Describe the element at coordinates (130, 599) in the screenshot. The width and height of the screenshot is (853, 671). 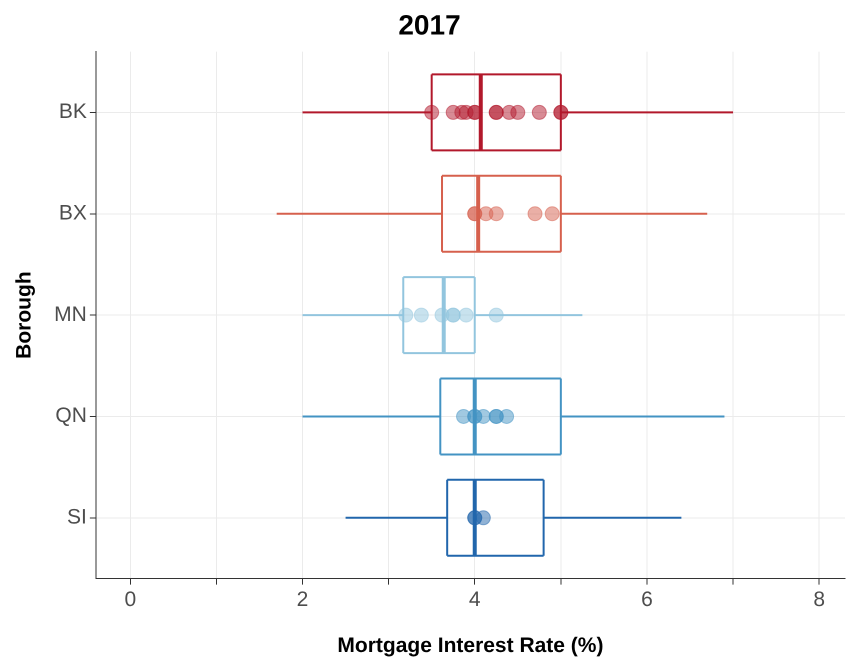
I see `x-tick-label: 0` at that location.